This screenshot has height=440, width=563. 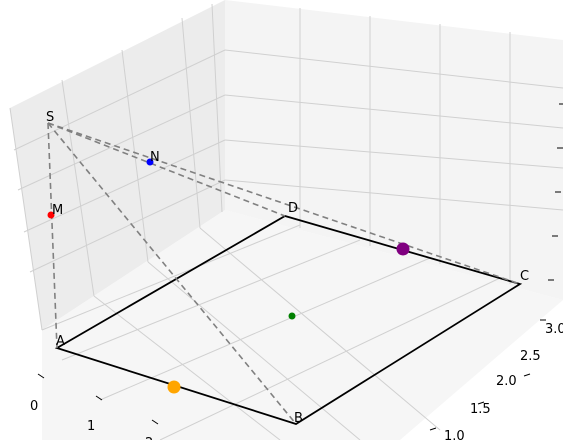 I want to click on y-tick-1-0: 1.0, so click(x=454, y=434).